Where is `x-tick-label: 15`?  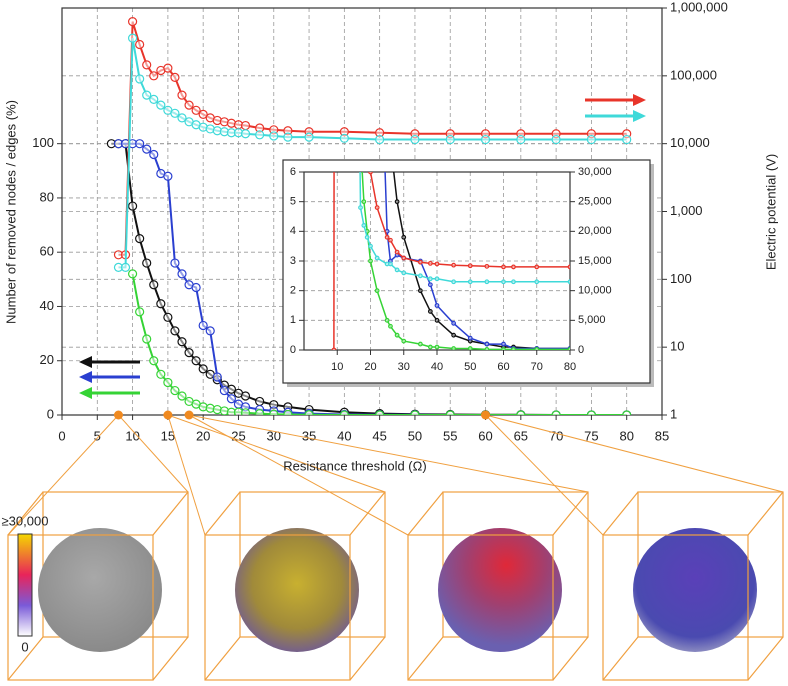
x-tick-label: 15 is located at coordinates (168, 435).